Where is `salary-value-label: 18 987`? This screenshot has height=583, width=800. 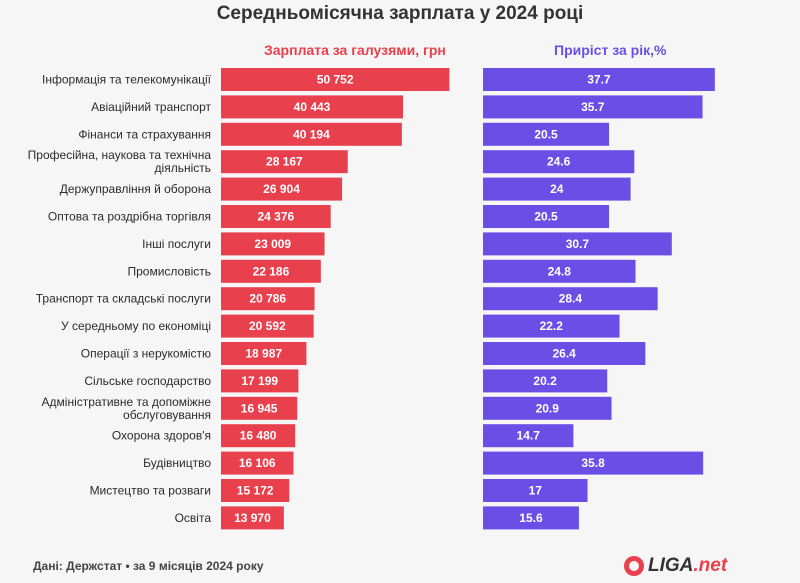 salary-value-label: 18 987 is located at coordinates (263, 354).